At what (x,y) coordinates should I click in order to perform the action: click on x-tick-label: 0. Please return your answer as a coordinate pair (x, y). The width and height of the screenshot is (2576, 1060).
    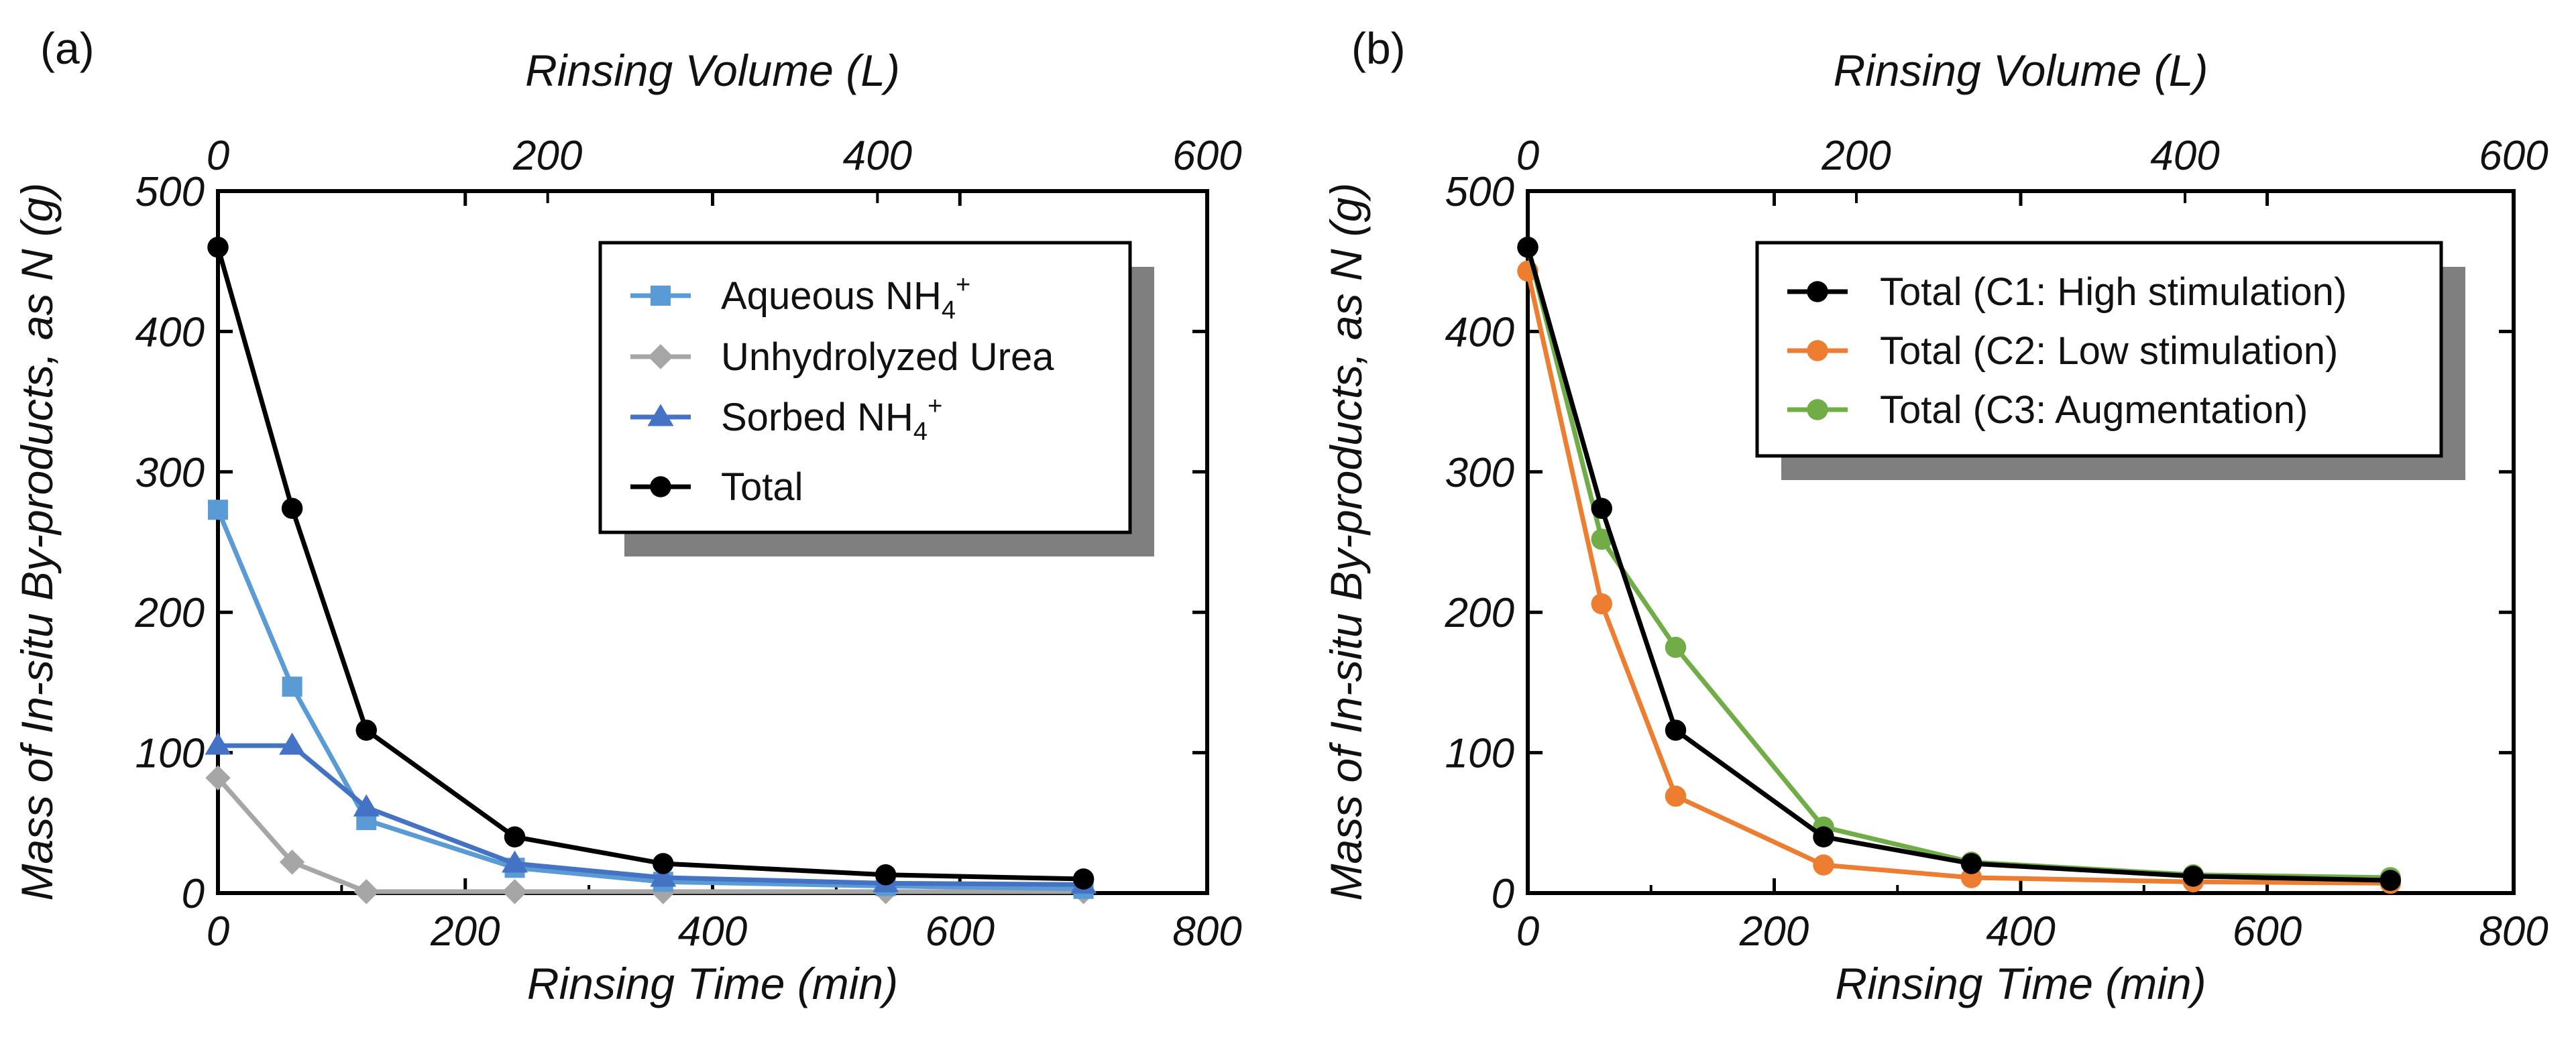
    Looking at the image, I should click on (1527, 931).